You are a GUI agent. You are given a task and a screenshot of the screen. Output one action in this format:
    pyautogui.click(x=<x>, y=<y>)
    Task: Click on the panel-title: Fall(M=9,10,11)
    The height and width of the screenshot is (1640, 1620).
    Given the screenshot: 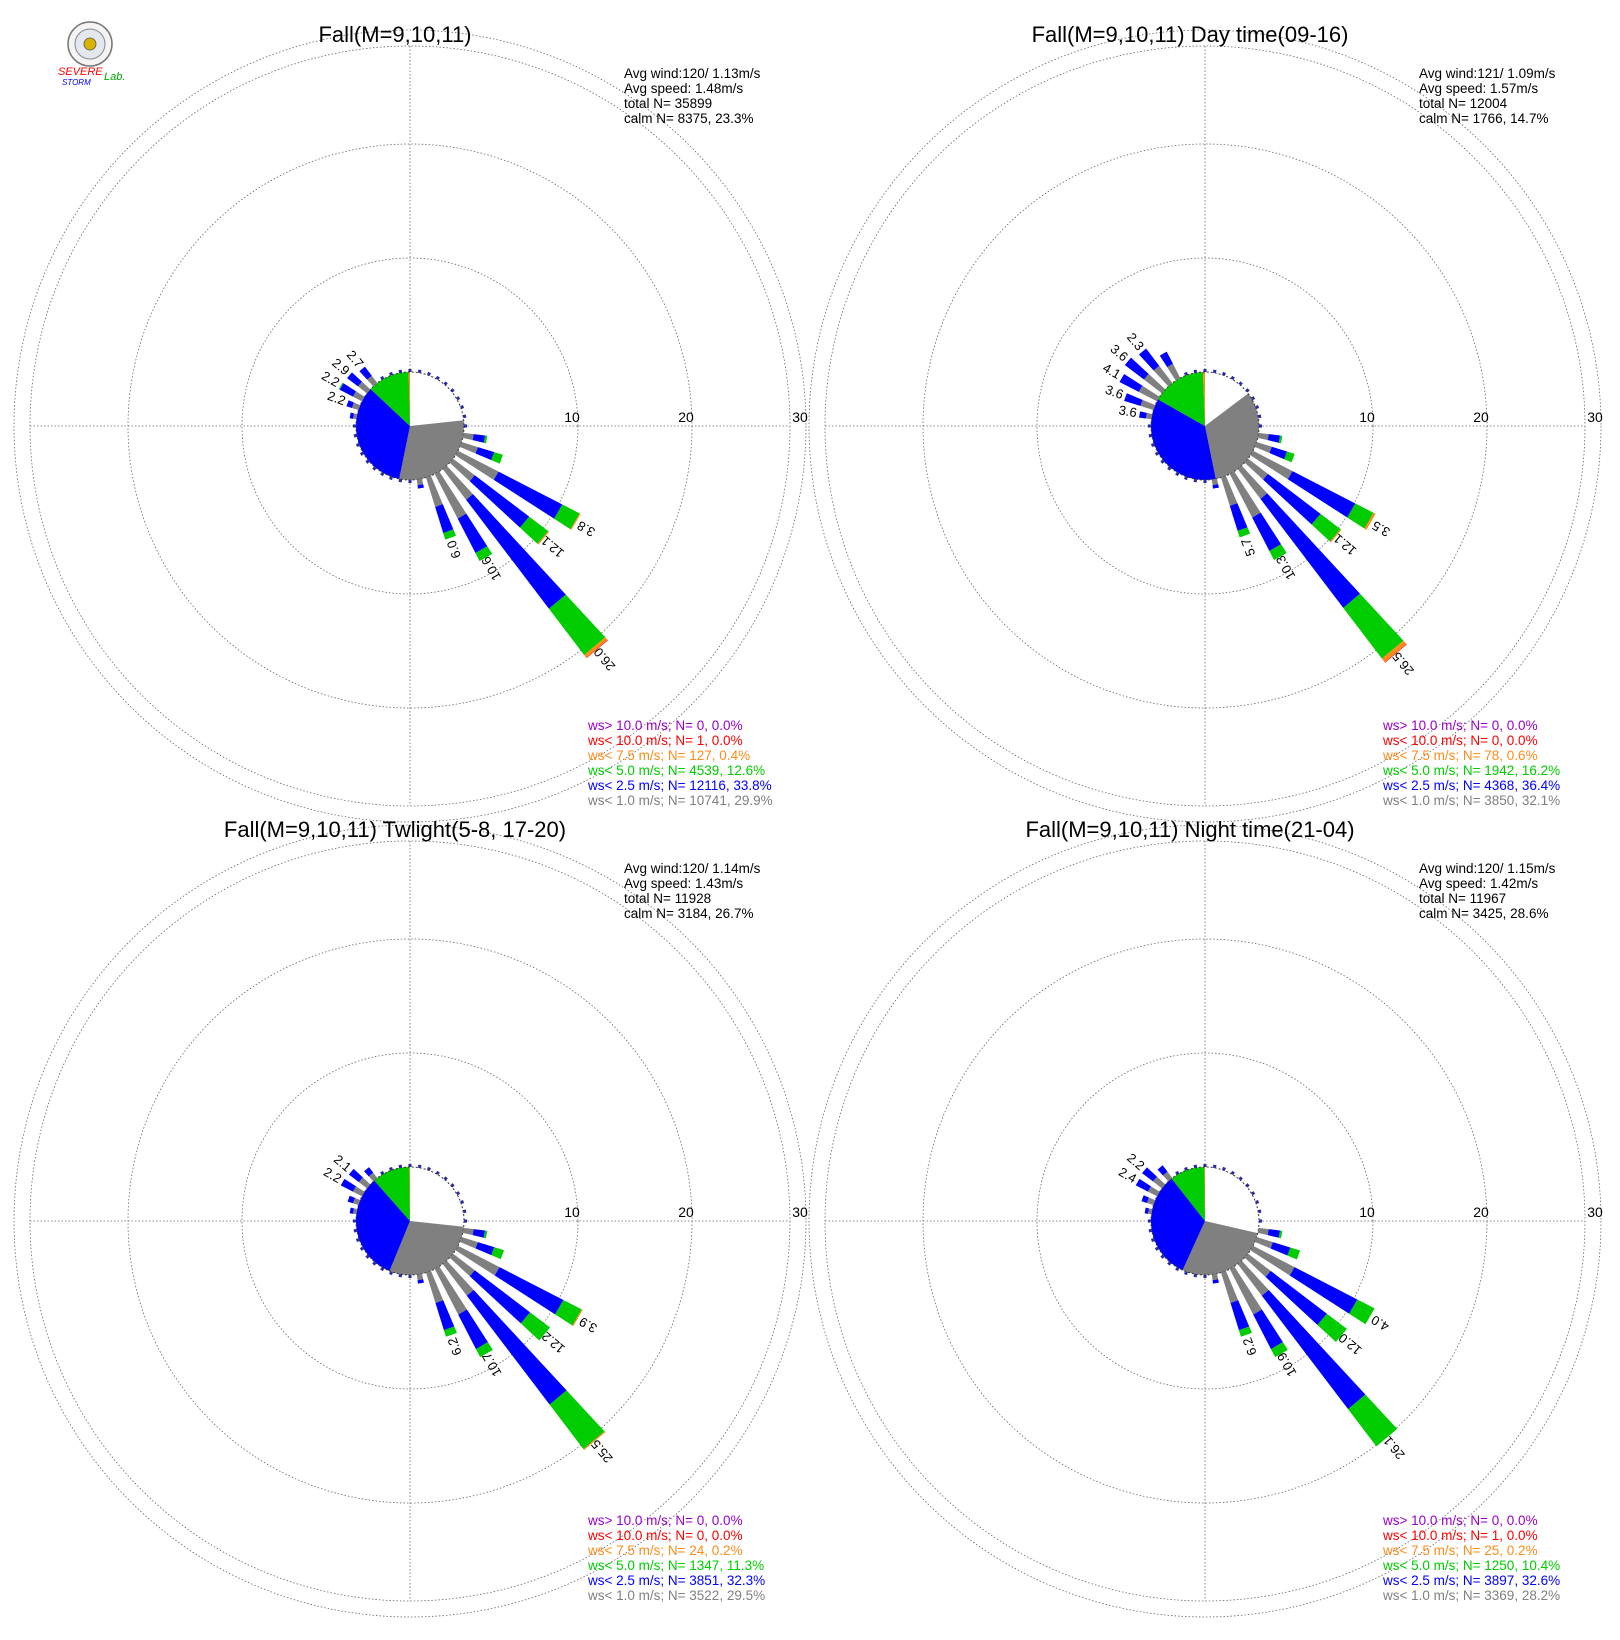 What is the action you would take?
    pyautogui.click(x=394, y=34)
    